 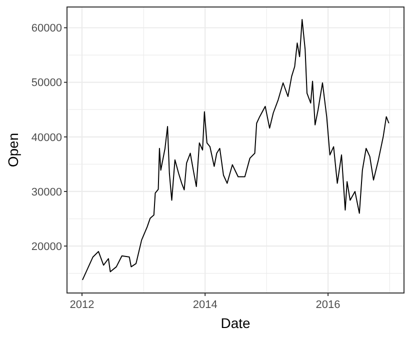 What do you see at coordinates (46, 83) in the screenshot?
I see `y-tick-label: 50000` at bounding box center [46, 83].